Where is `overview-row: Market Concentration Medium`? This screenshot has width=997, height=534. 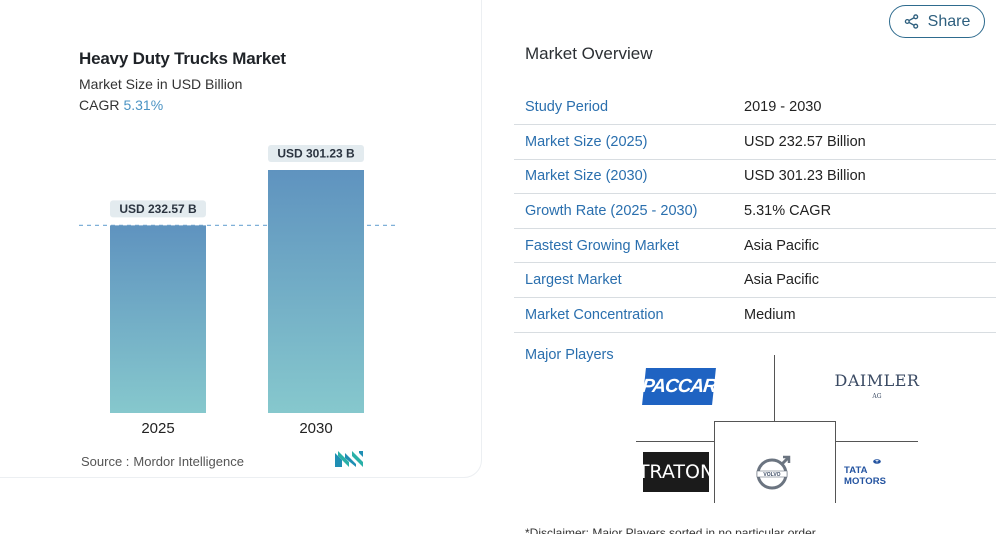
overview-row: Market Concentration Medium is located at coordinates (755, 315).